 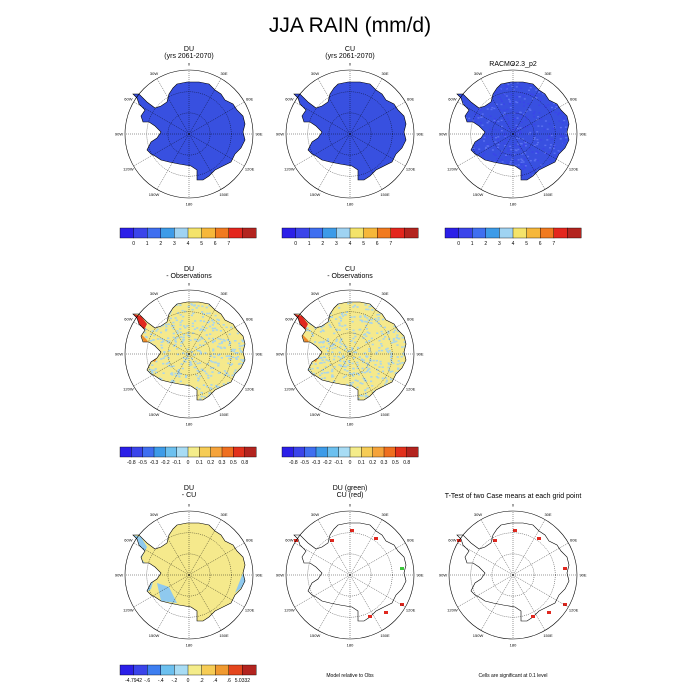 What do you see at coordinates (350, 53) in the screenshot?
I see `panel-2-title: CU (yrs 2061-2070)` at bounding box center [350, 53].